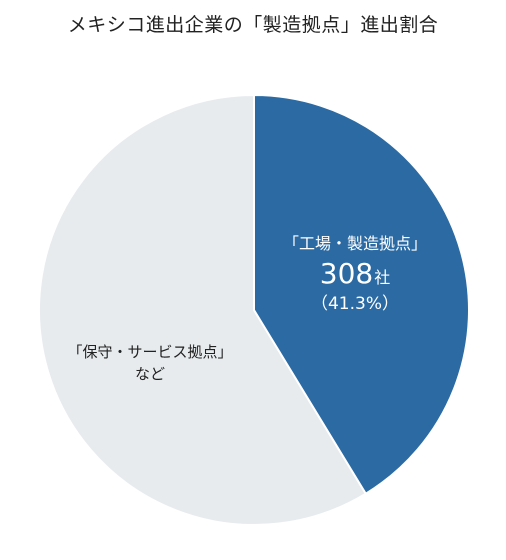  Describe the element at coordinates (149, 352) in the screenshot. I see `maintenance-slice-label: 「保守・サービス拠点」` at that location.